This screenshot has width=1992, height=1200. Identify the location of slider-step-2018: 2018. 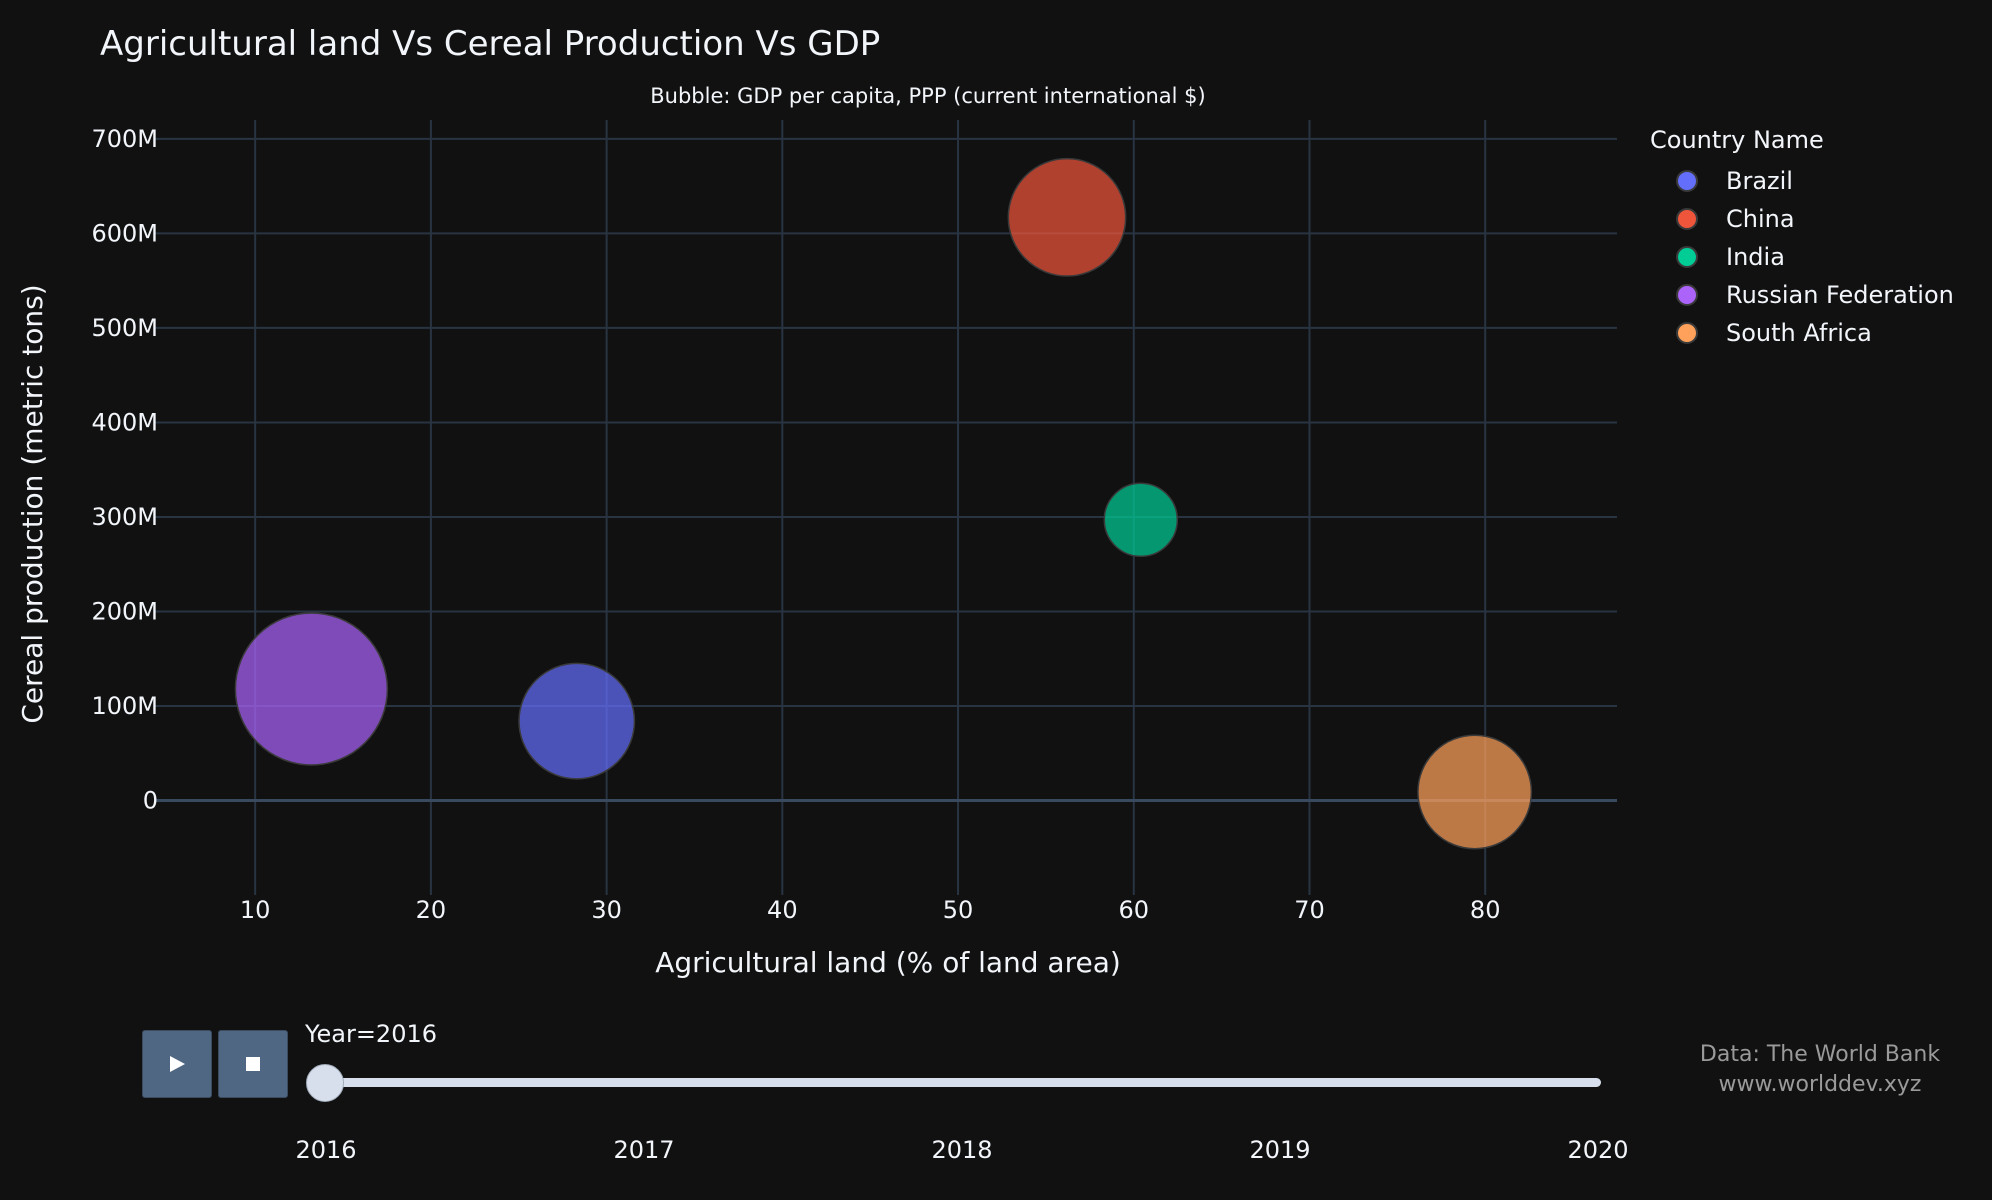
(962, 1150).